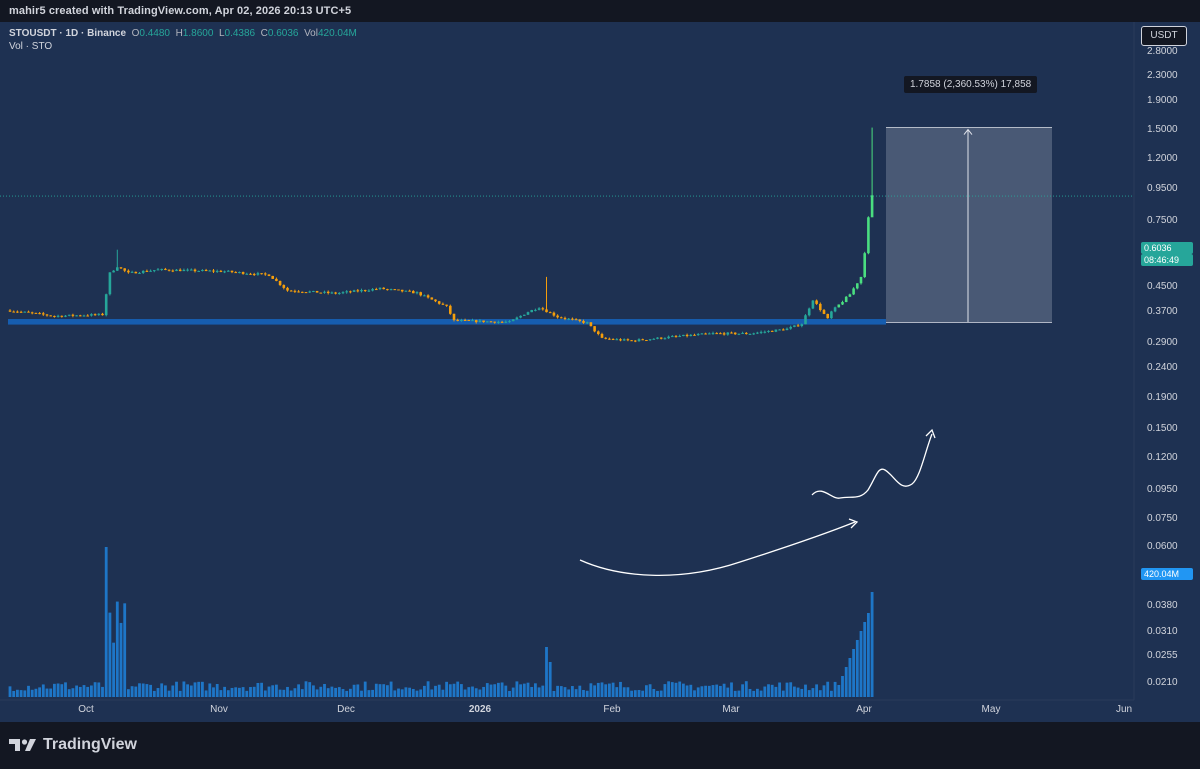  I want to click on price-tick-label: 1.2000, so click(1162, 158).